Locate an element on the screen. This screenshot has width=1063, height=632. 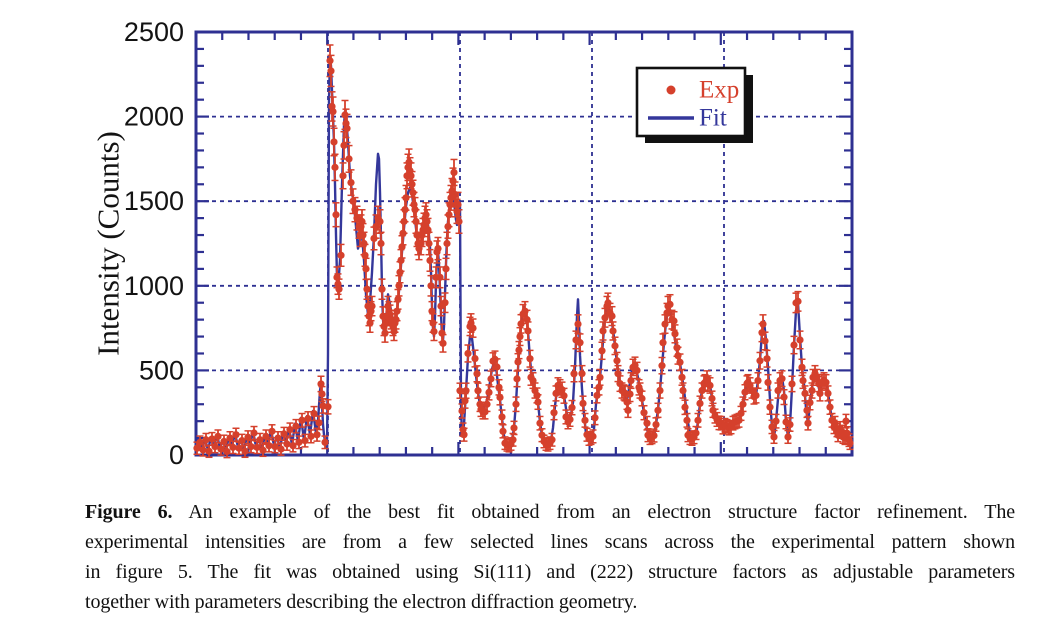
caption-label: Figure 6. is located at coordinates (129, 512).